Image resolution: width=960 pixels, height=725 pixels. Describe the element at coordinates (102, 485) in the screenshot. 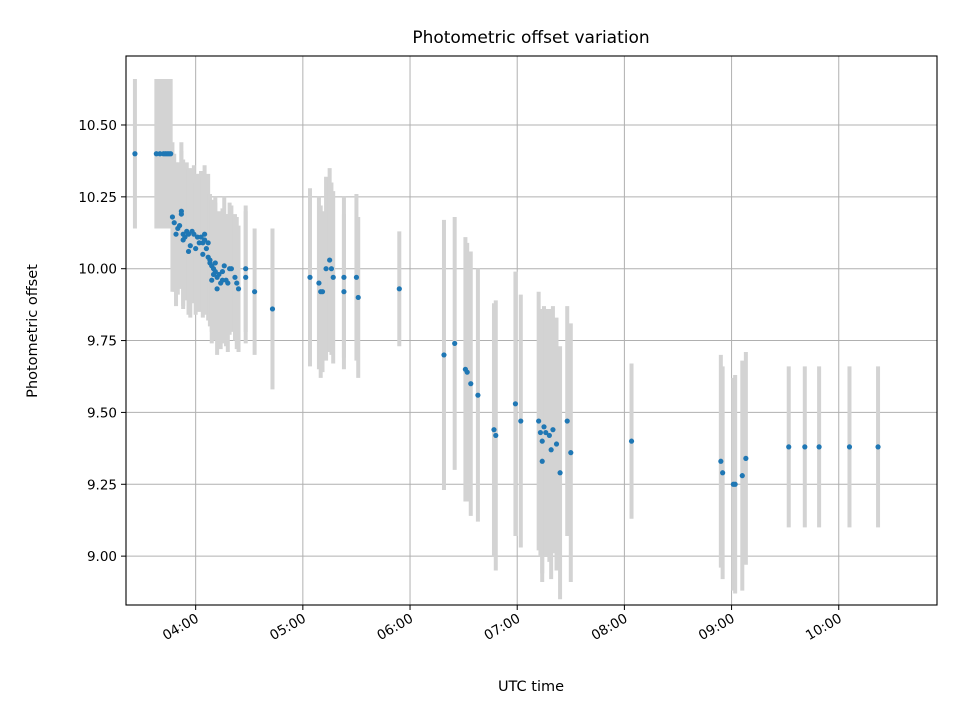

I see `y-tick-label: 9.25` at that location.